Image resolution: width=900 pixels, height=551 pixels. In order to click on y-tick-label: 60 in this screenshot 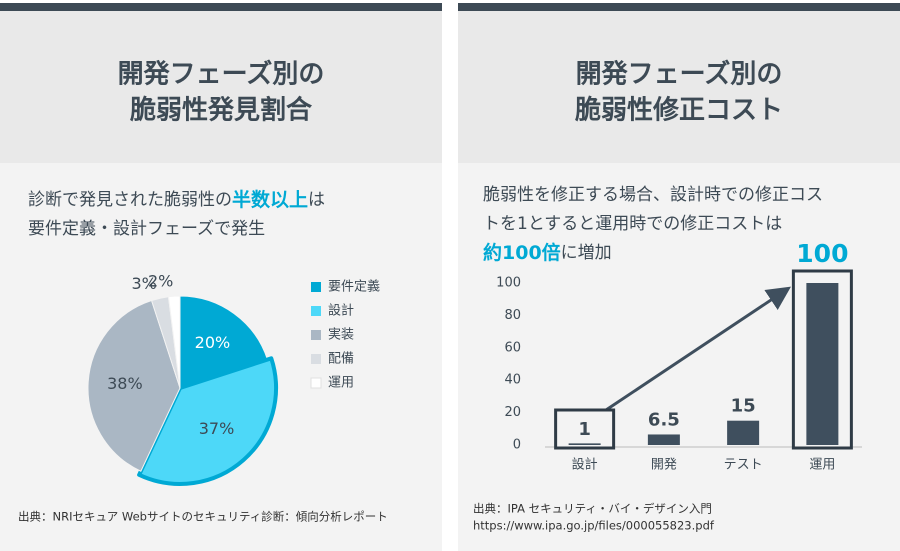, I will do `click(512, 347)`.